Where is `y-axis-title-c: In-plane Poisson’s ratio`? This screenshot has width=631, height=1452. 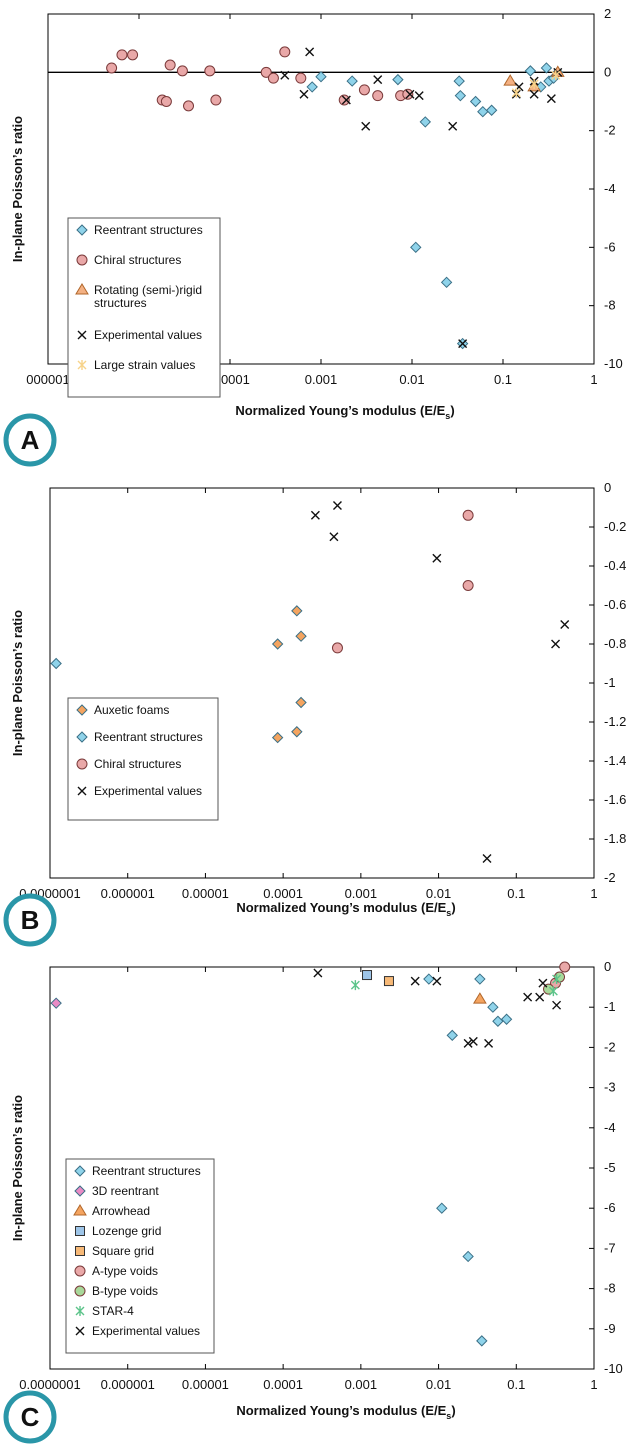
y-axis-title-c: In-plane Poisson’s ratio is located at coordinates (17, 1168).